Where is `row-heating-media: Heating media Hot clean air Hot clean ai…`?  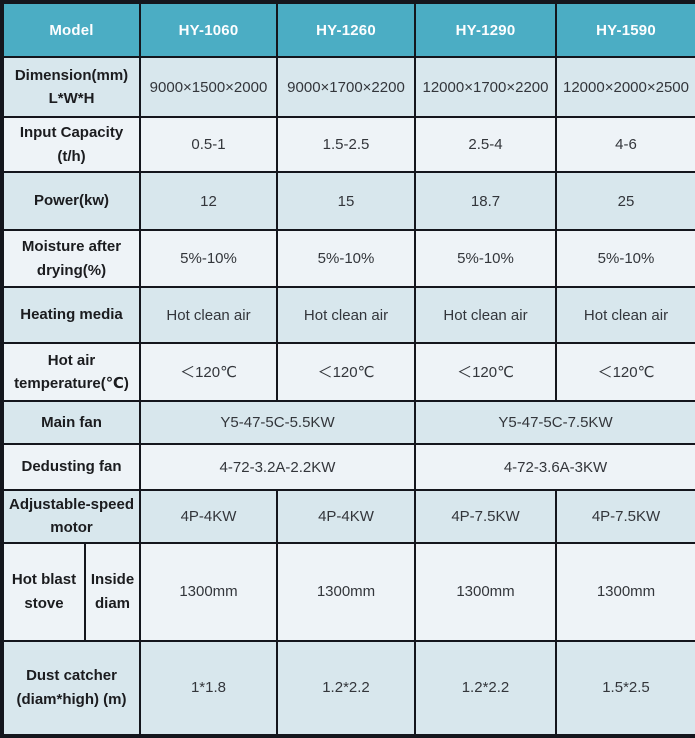 row-heating-media: Heating media Hot clean air Hot clean ai… is located at coordinates (348, 315).